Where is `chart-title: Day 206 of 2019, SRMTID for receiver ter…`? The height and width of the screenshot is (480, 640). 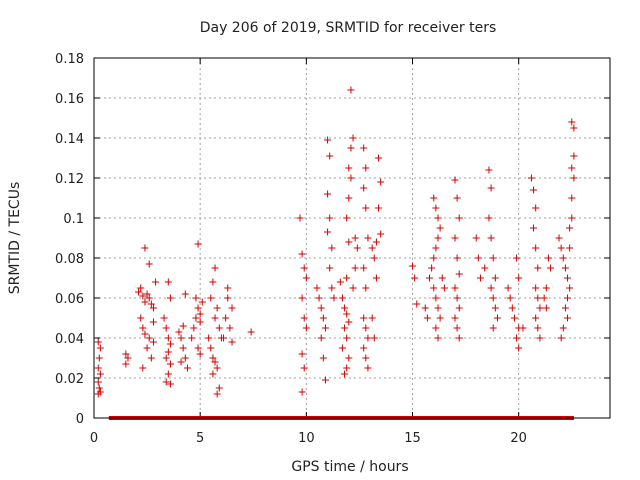 chart-title: Day 206 of 2019, SRMTID for receiver ter… is located at coordinates (348, 28).